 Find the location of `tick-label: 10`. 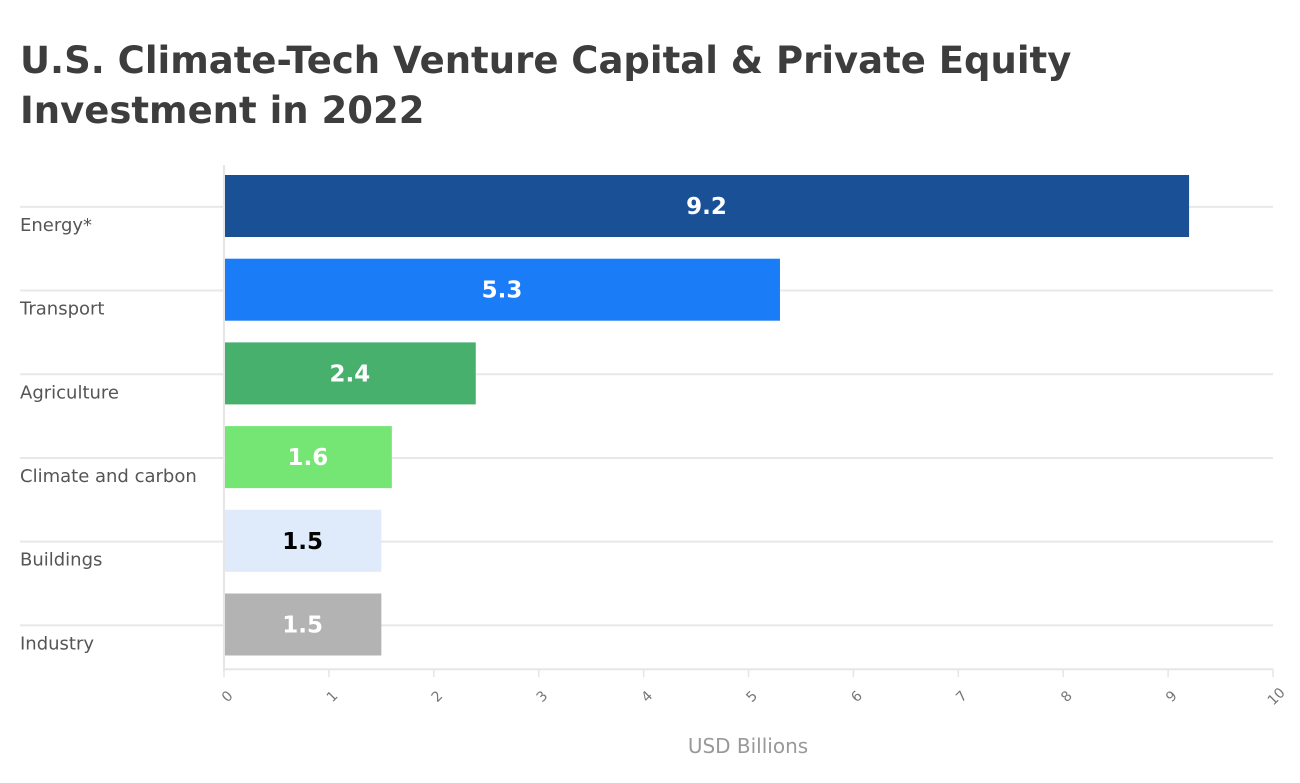

tick-label: 10 is located at coordinates (1277, 697).